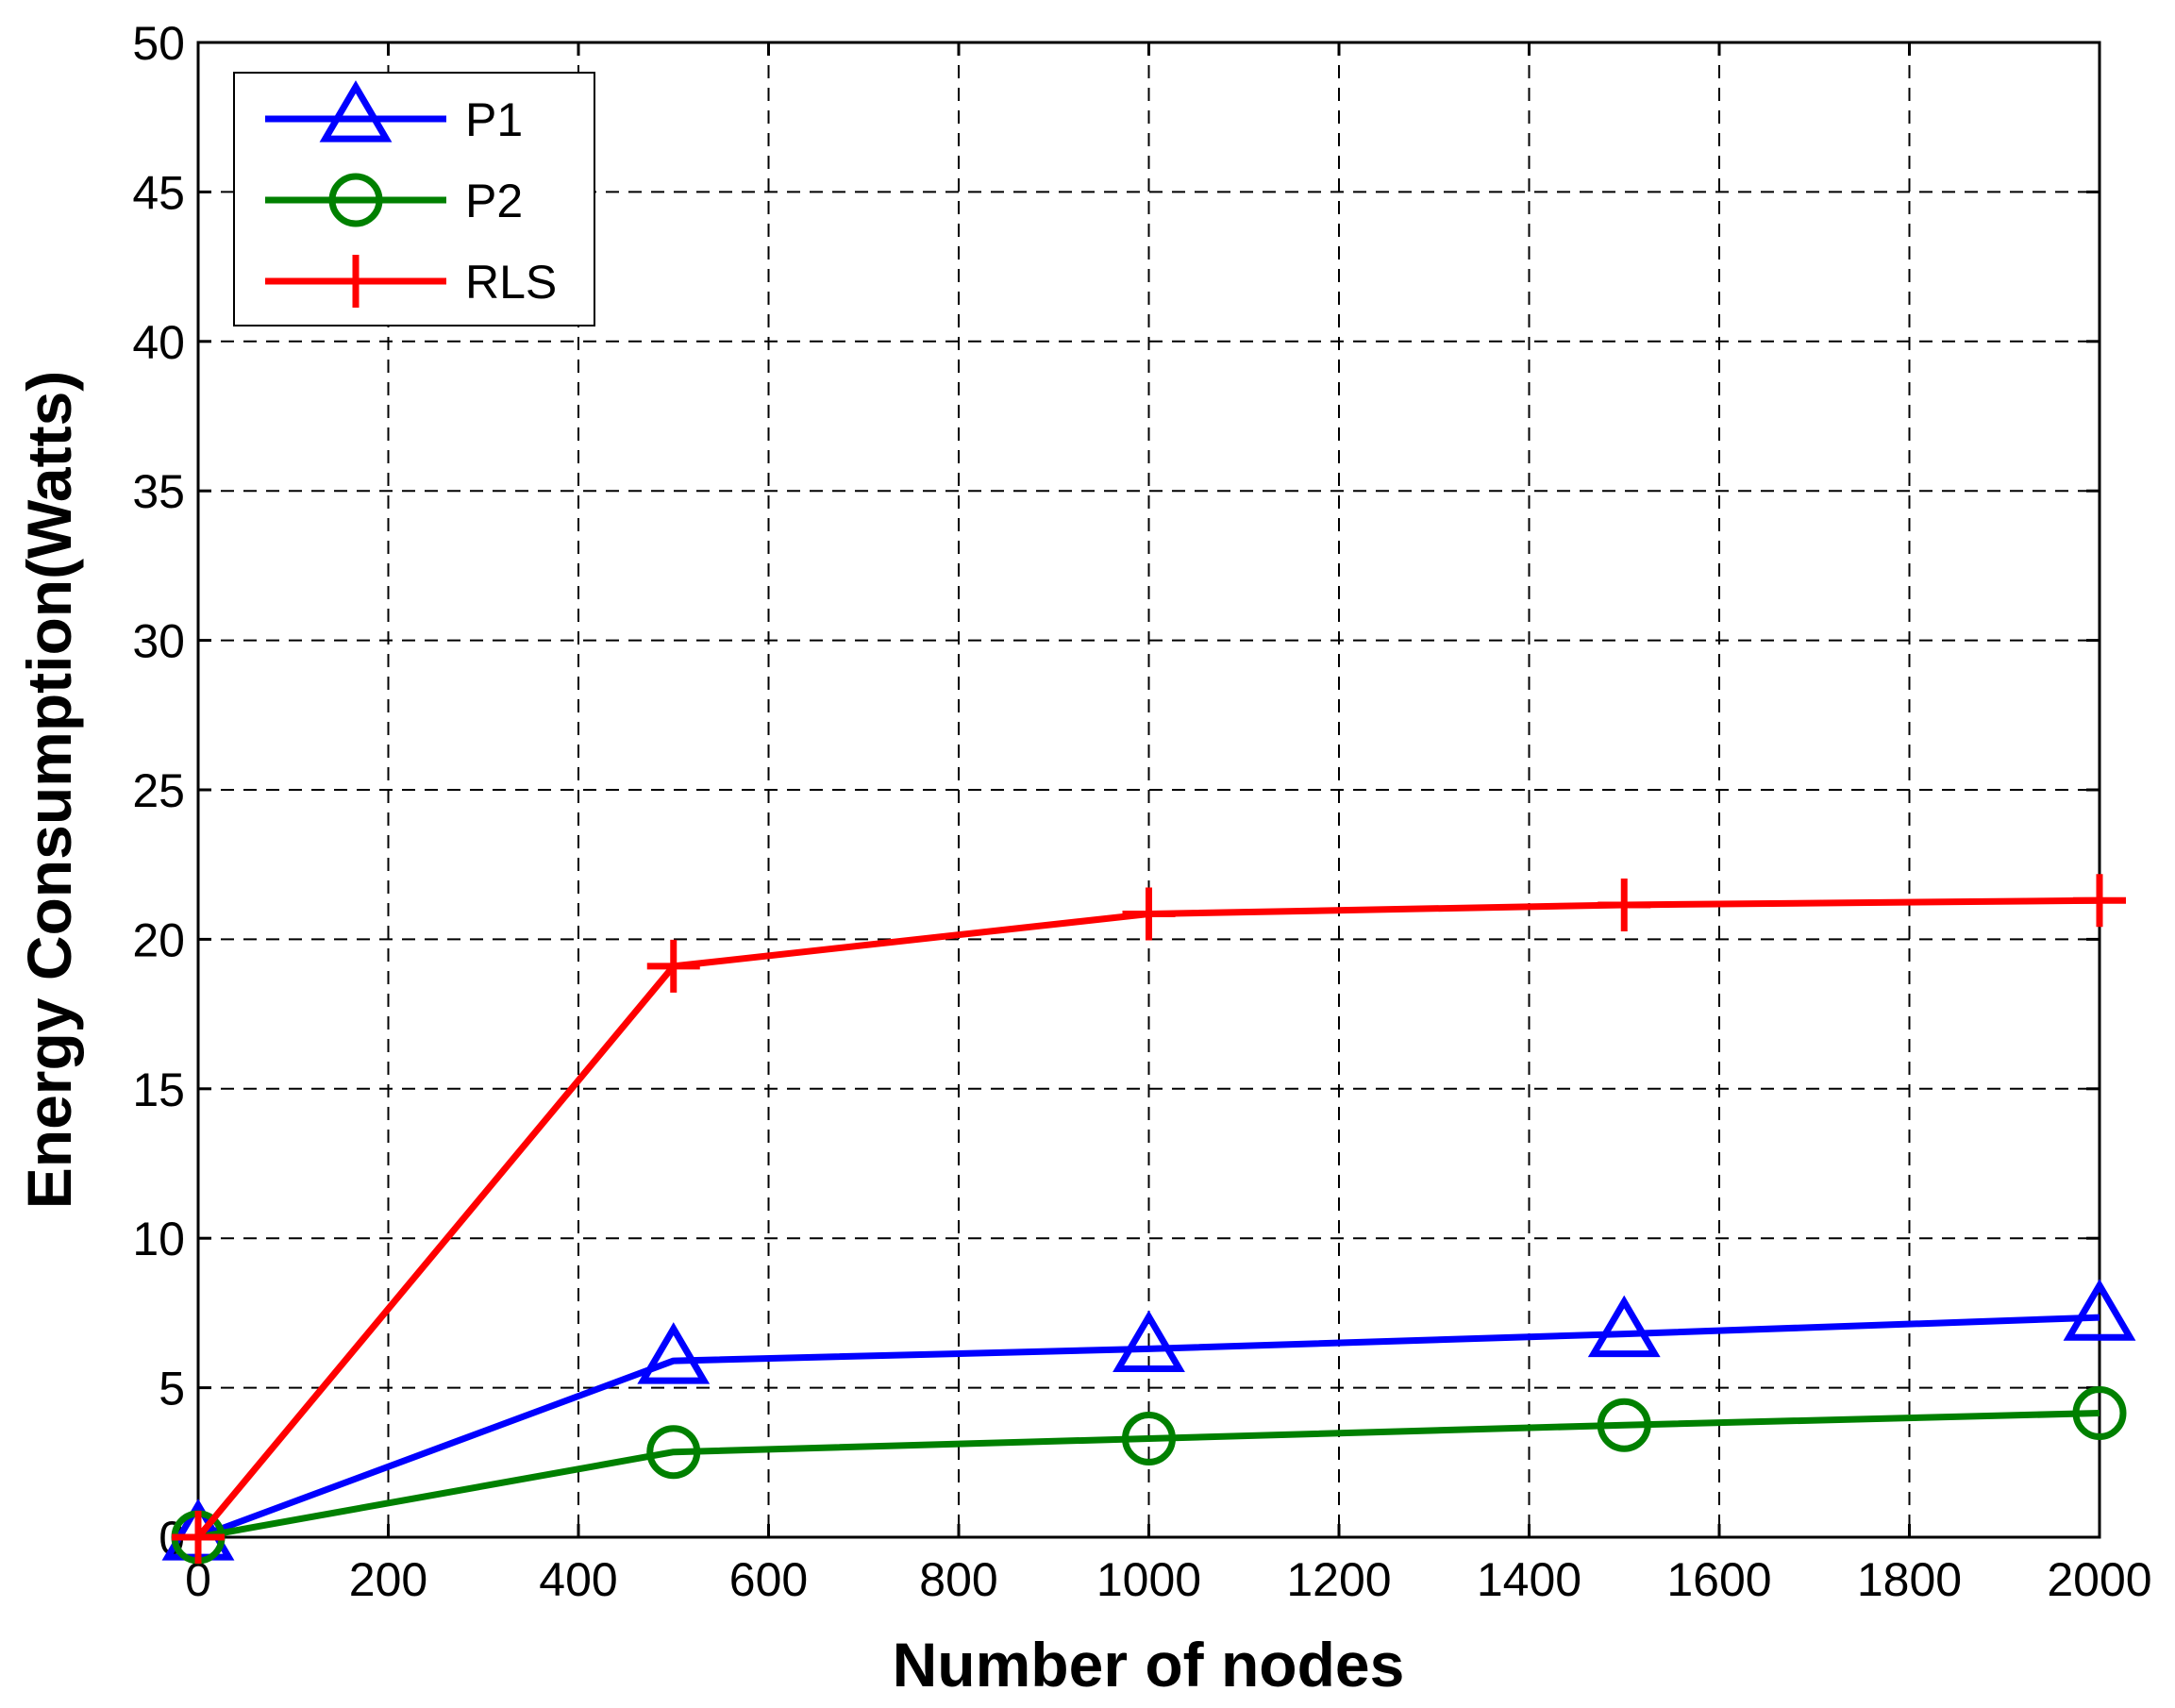  Describe the element at coordinates (768, 1579) in the screenshot. I see `x-tick-label: 600` at that location.